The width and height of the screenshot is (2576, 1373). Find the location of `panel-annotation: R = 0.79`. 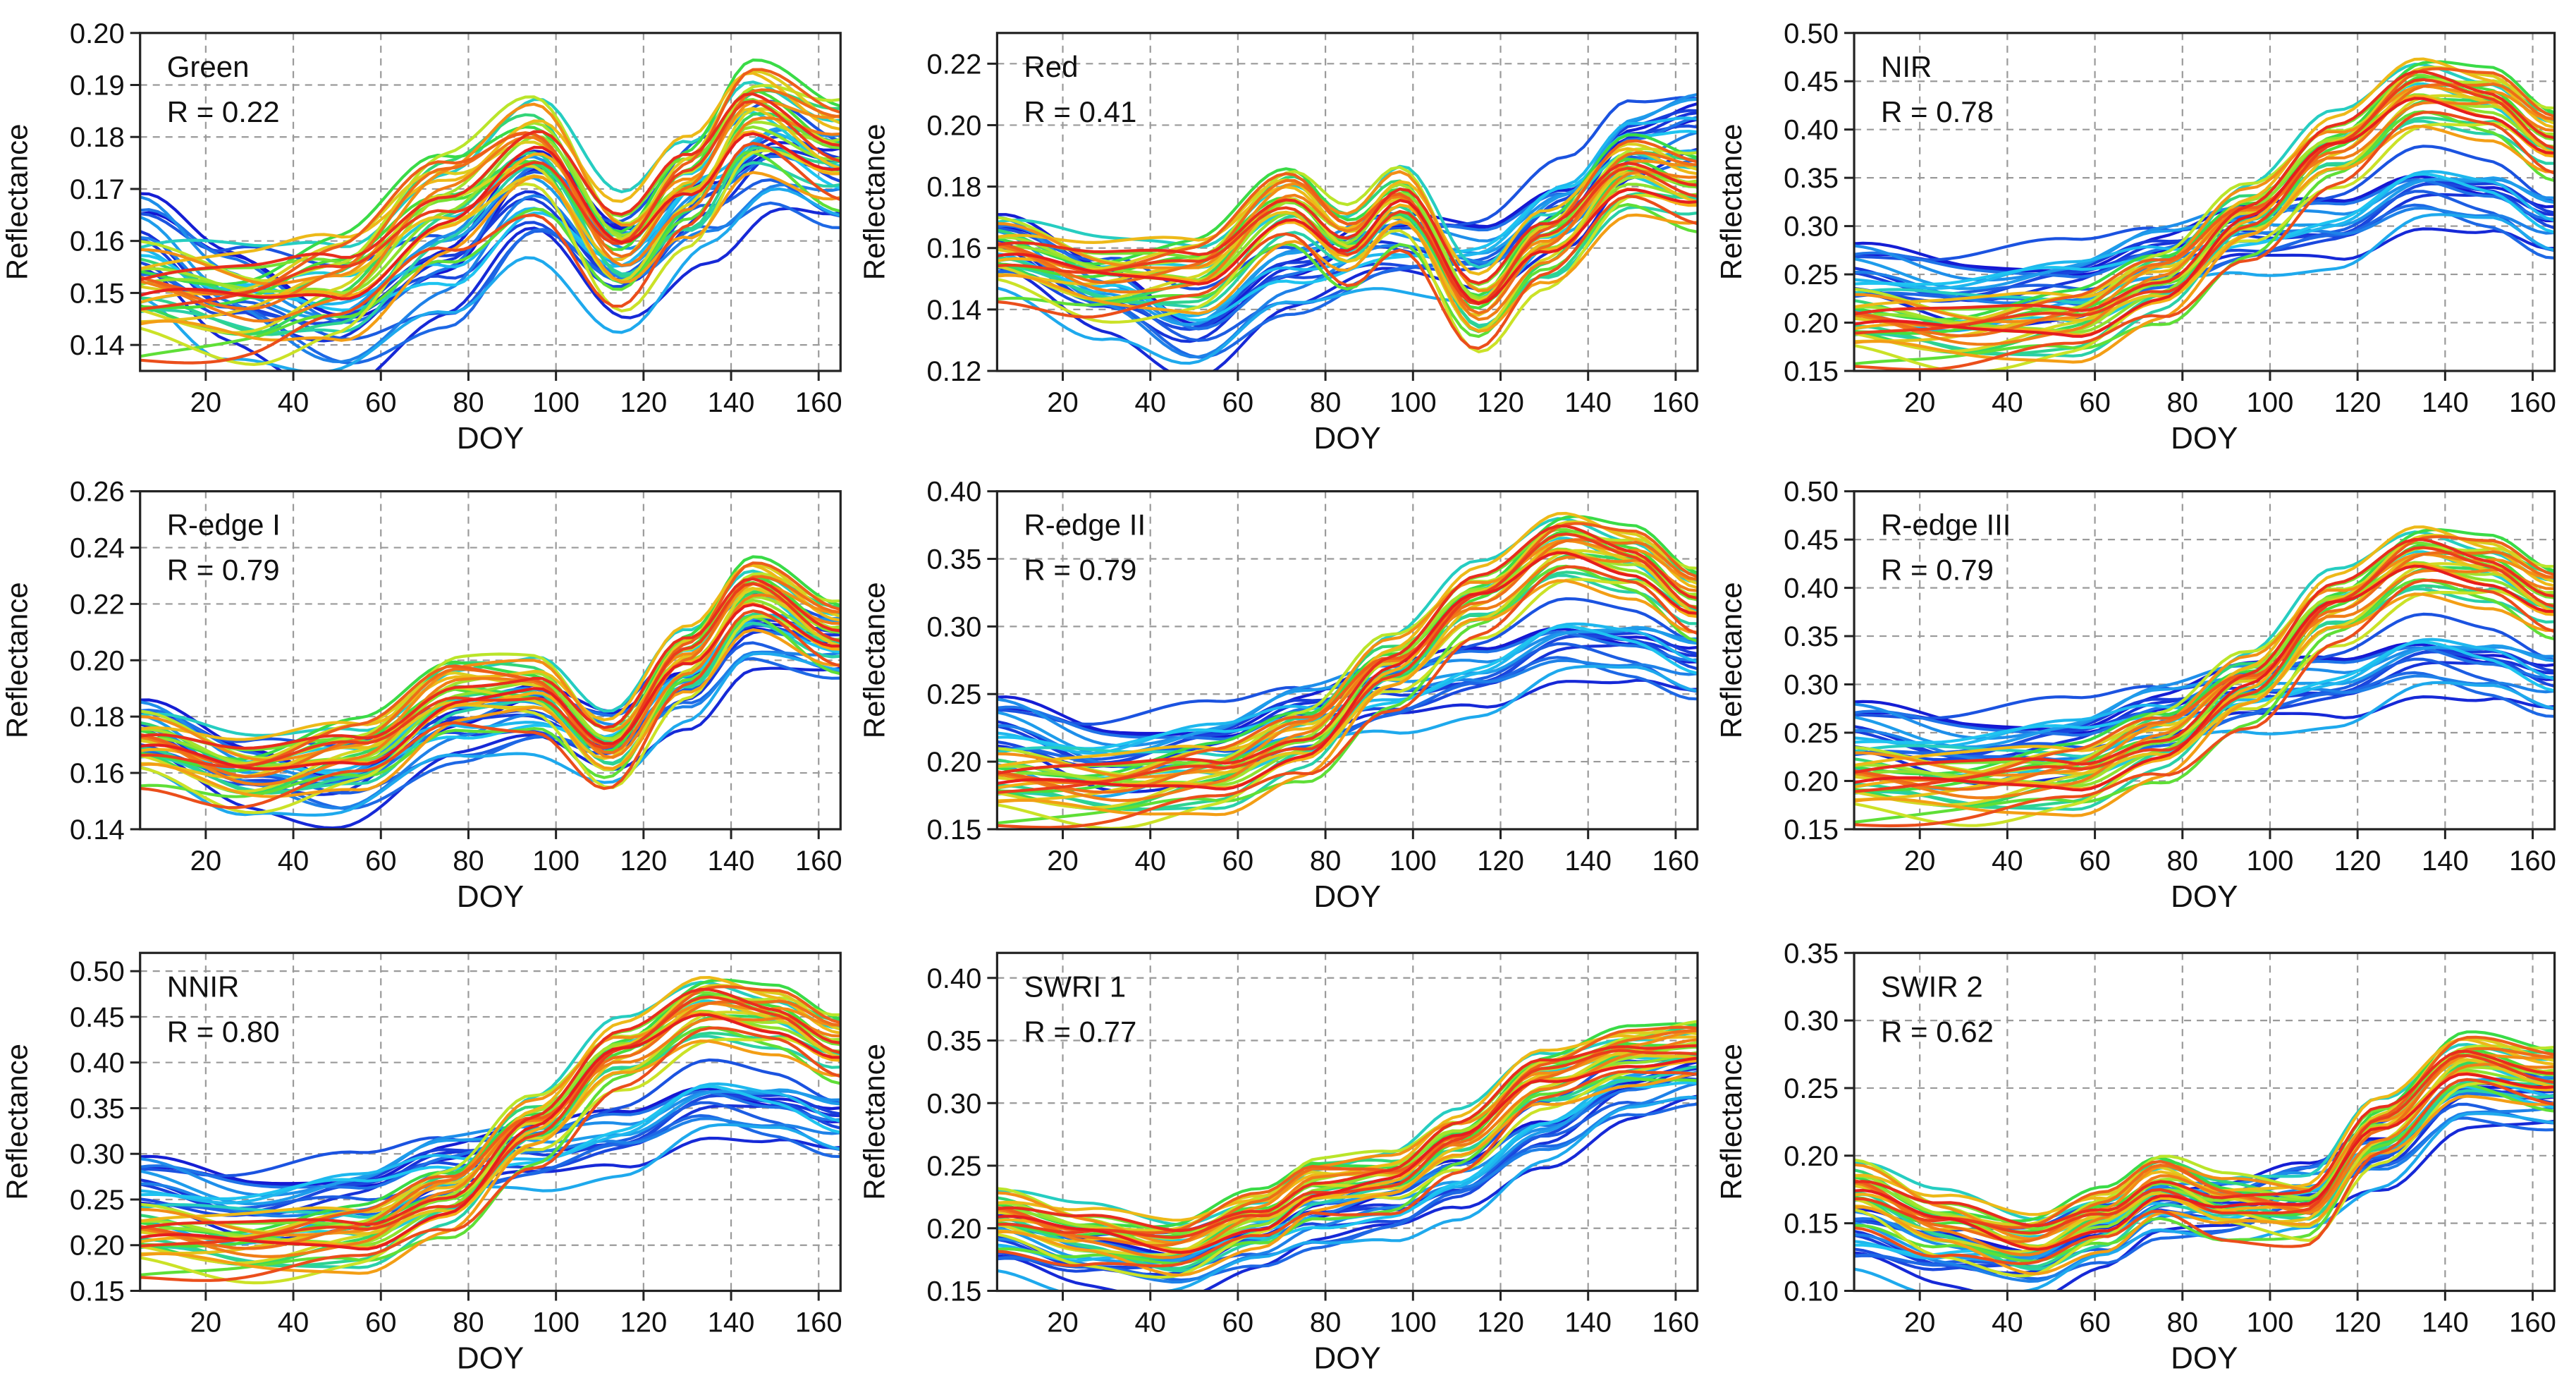

panel-annotation: R = 0.79 is located at coordinates (223, 570).